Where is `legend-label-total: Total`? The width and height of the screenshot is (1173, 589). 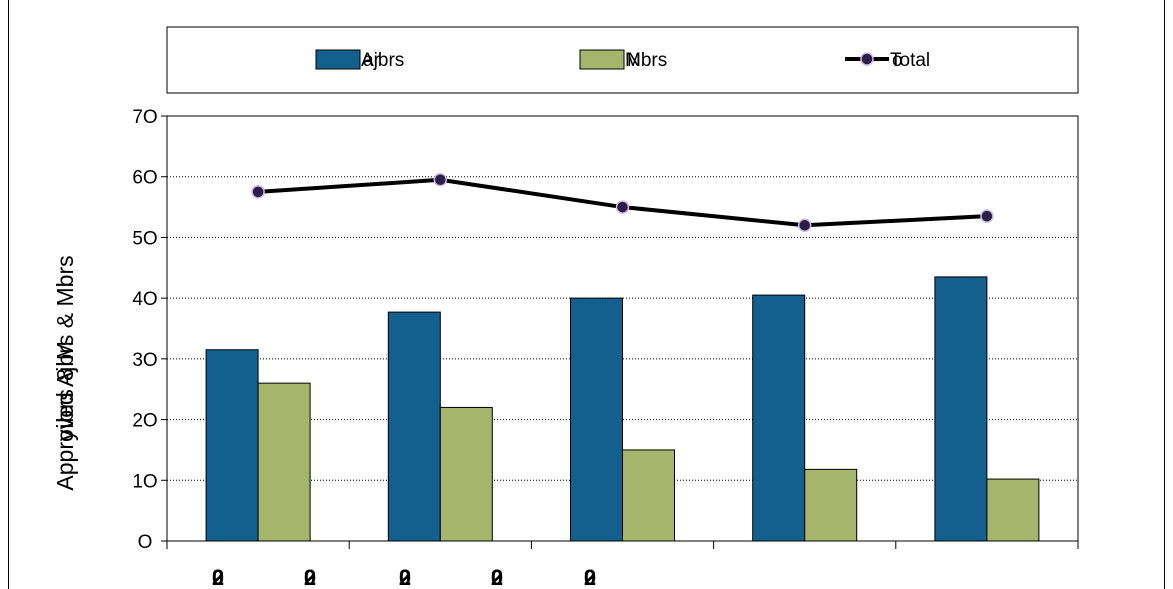 legend-label-total: Total is located at coordinates (910, 60).